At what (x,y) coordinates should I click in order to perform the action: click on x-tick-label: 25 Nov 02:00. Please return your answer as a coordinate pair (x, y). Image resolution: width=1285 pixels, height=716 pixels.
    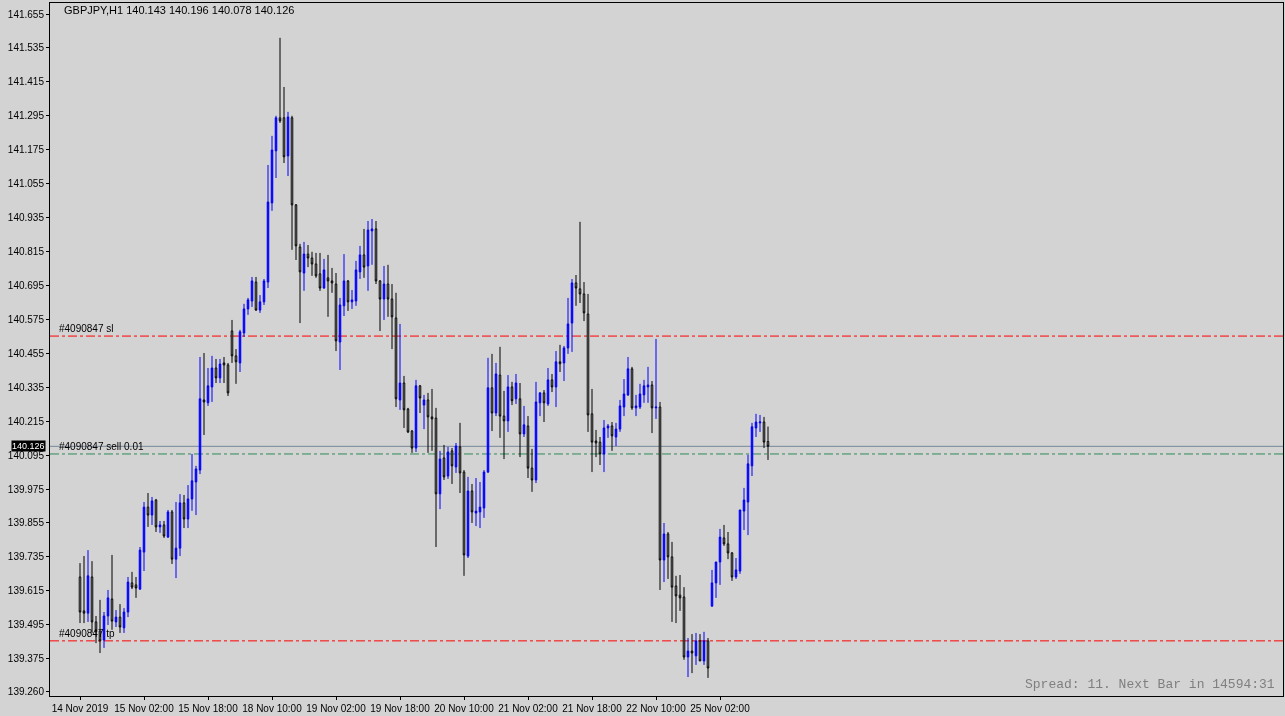
    Looking at the image, I should click on (720, 708).